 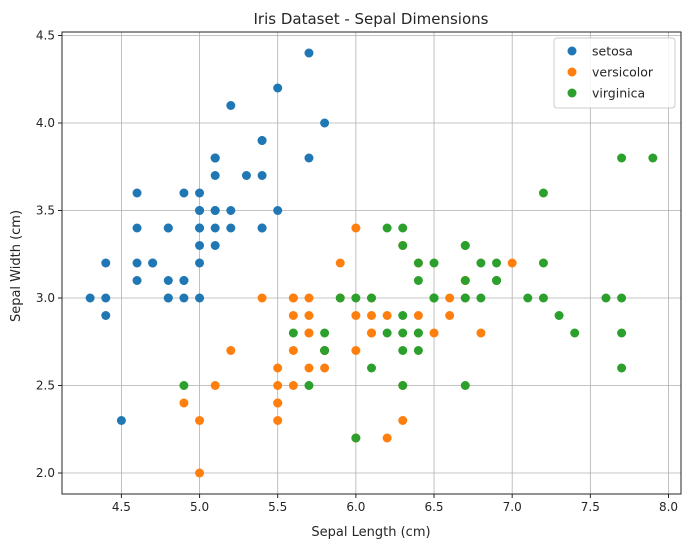 I want to click on x-tick-label: 8.0, so click(x=668, y=507).